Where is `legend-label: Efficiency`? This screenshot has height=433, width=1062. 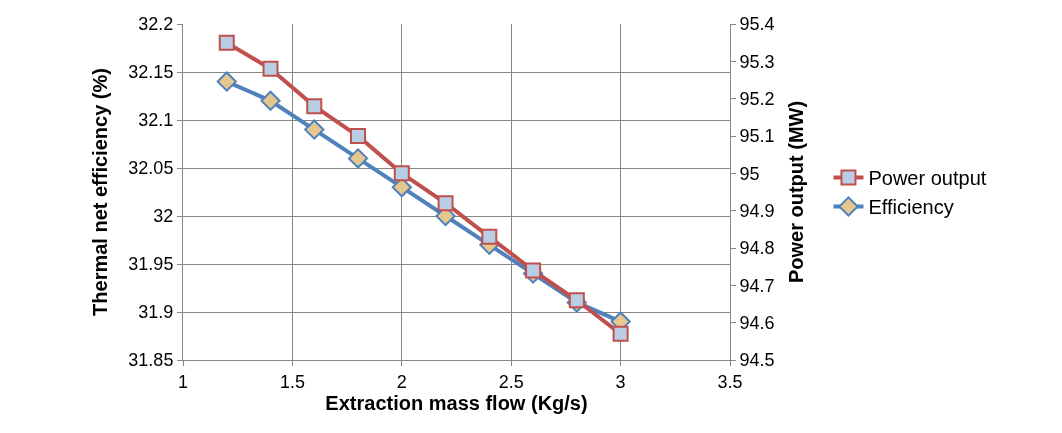
legend-label: Efficiency is located at coordinates (911, 207).